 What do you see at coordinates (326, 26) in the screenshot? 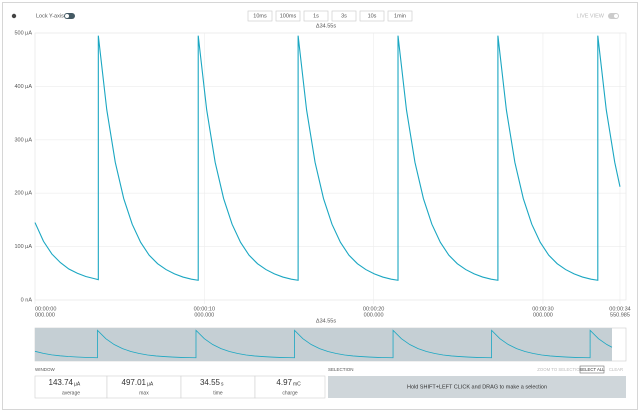
I see `window-annotation: Δ34.55s` at bounding box center [326, 26].